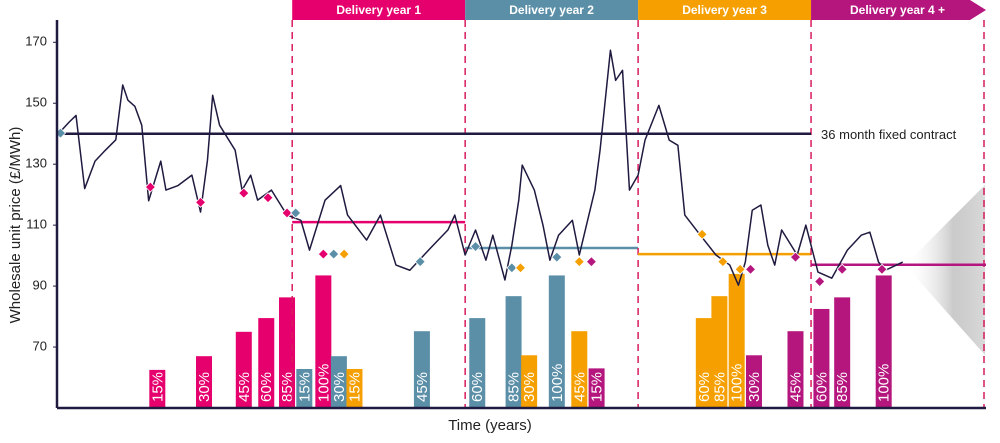 Image resolution: width=1000 pixels, height=443 pixels. I want to click on y-tick-label: 130, so click(36, 163).